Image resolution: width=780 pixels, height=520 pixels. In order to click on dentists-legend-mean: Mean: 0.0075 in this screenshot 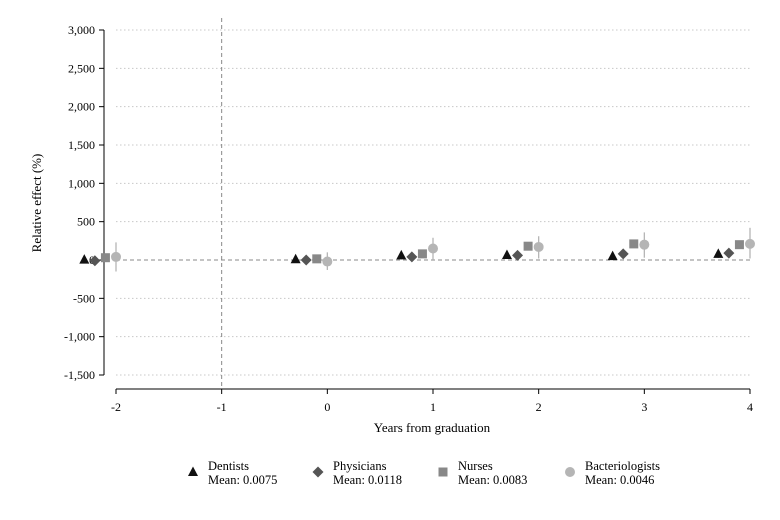, I will do `click(242, 480)`.